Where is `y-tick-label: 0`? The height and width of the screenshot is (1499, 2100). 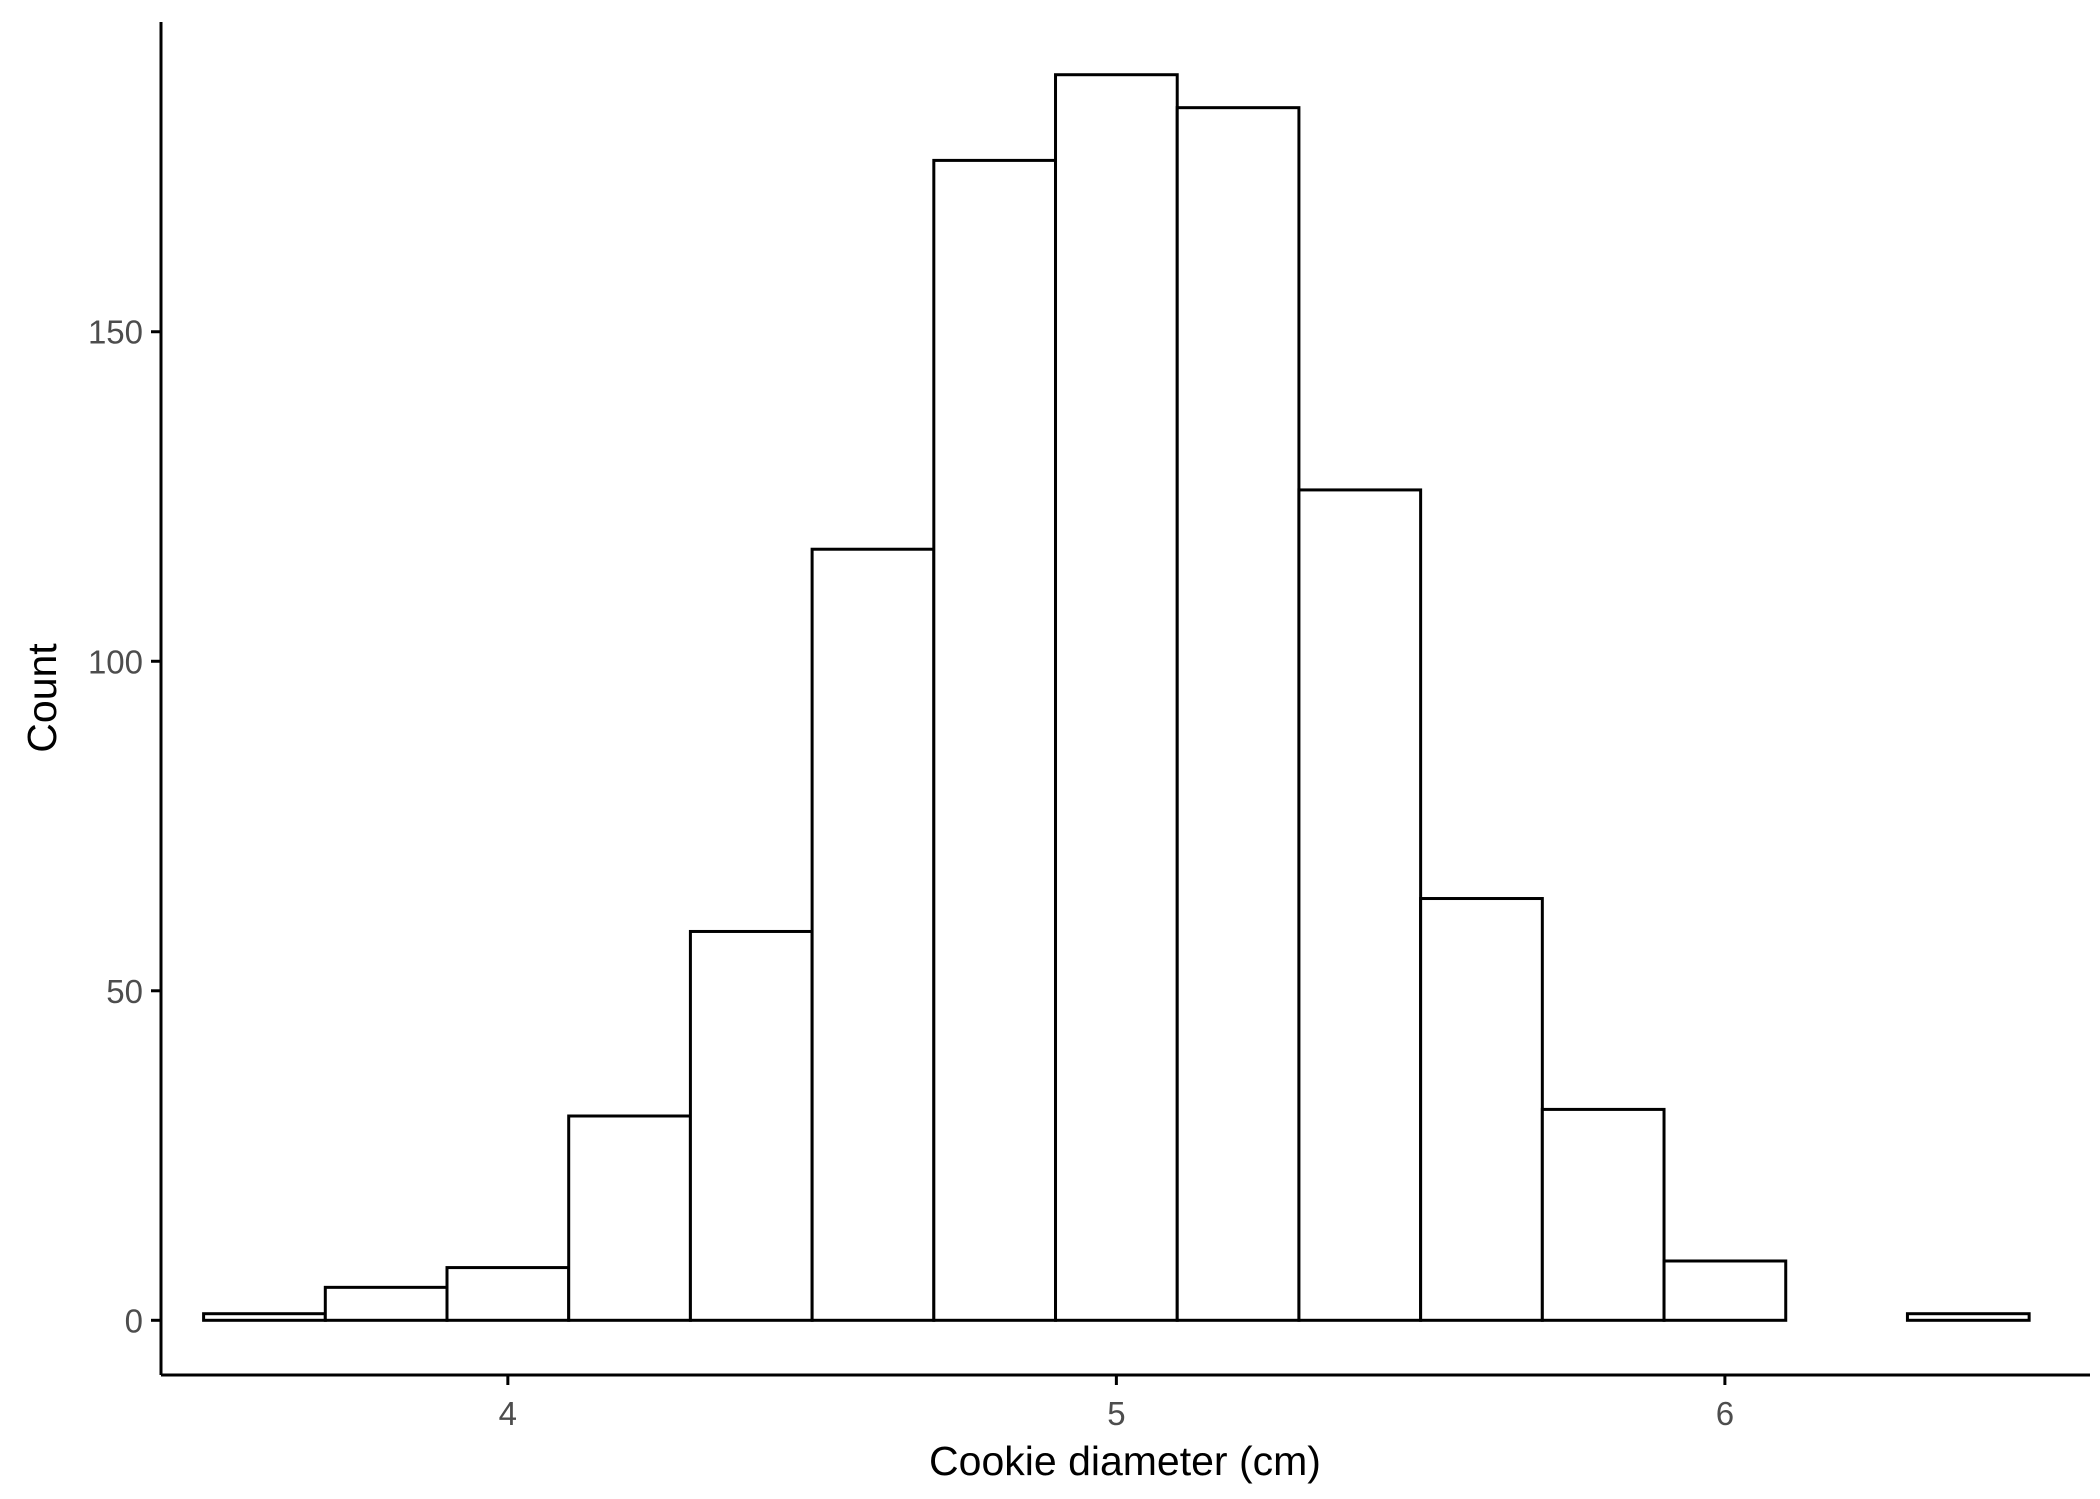 y-tick-label: 0 is located at coordinates (134, 1320).